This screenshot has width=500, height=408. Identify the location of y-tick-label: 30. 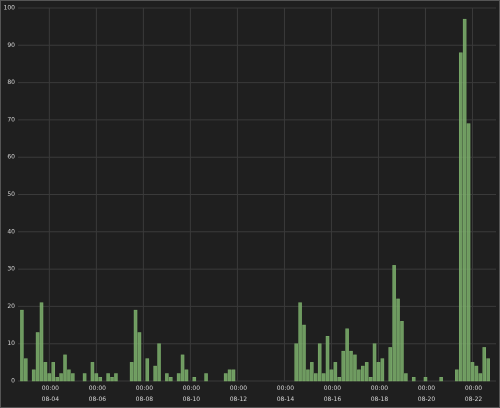
(11, 269).